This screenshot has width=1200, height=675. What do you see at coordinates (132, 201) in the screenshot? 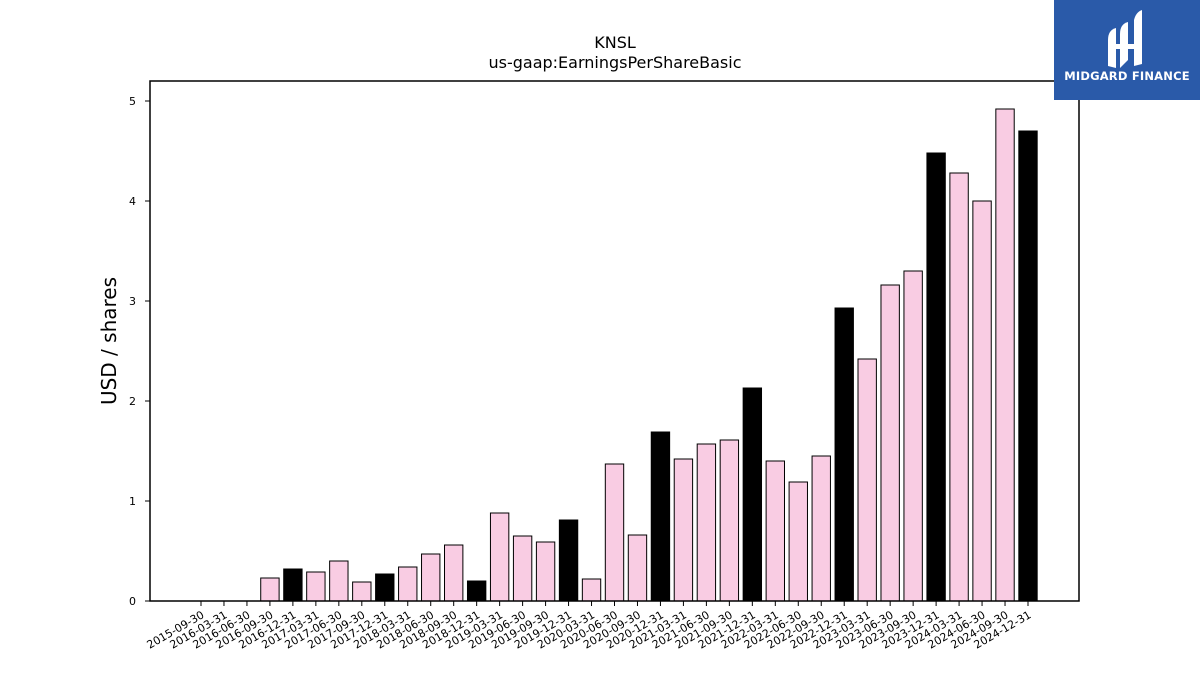
I see `y-tick-label: 4` at bounding box center [132, 201].